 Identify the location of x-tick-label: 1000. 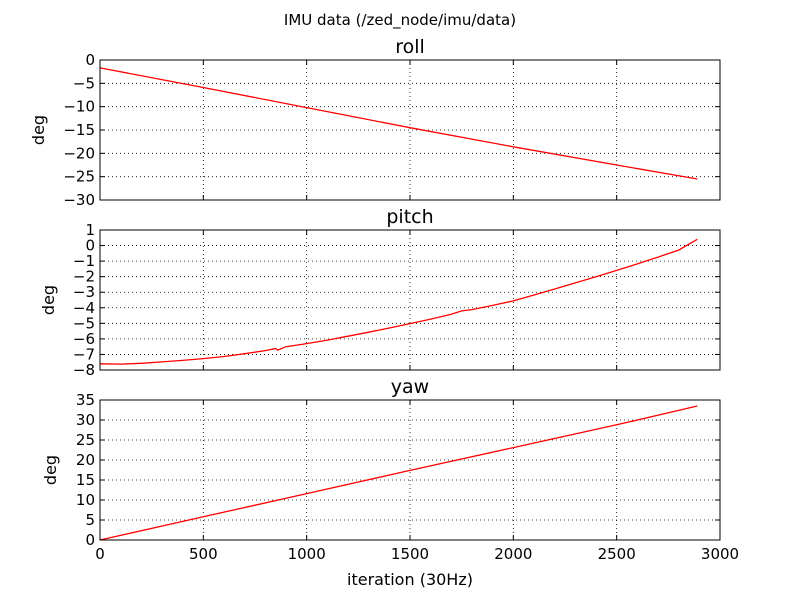
(307, 554).